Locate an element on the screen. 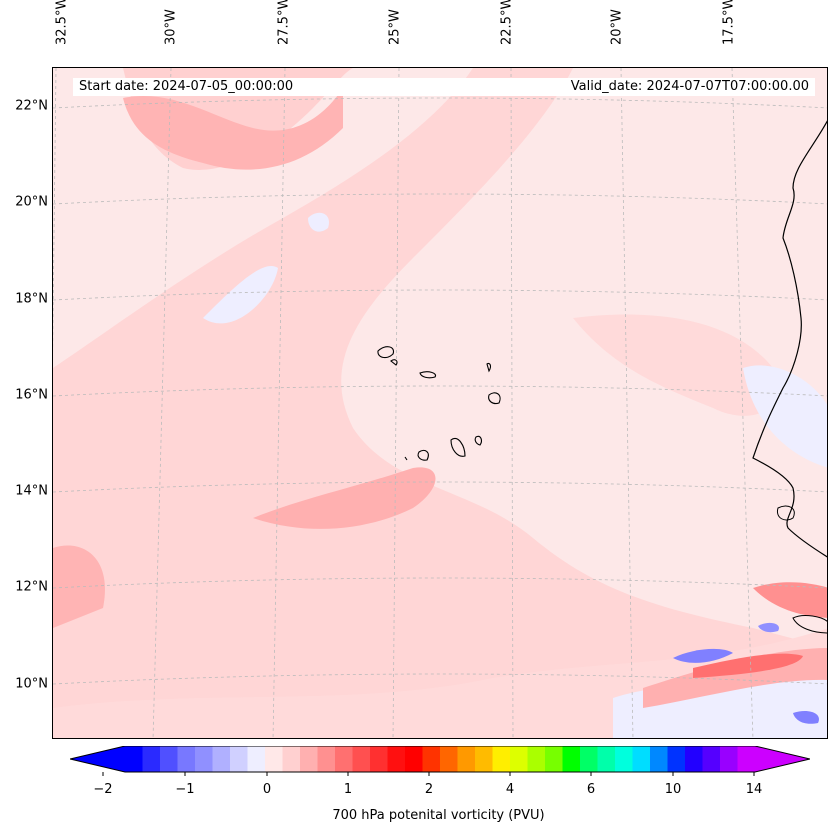 Image resolution: width=837 pixels, height=836 pixels. lon-label-22-5w: 22.5°W is located at coordinates (507, 22).